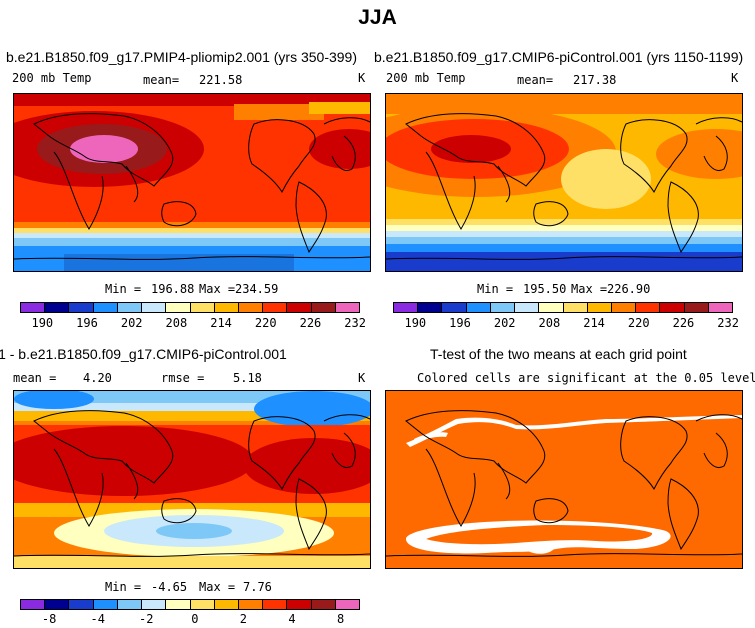  Describe the element at coordinates (217, 587) in the screenshot. I see `panel3-max-label: Max =` at that location.